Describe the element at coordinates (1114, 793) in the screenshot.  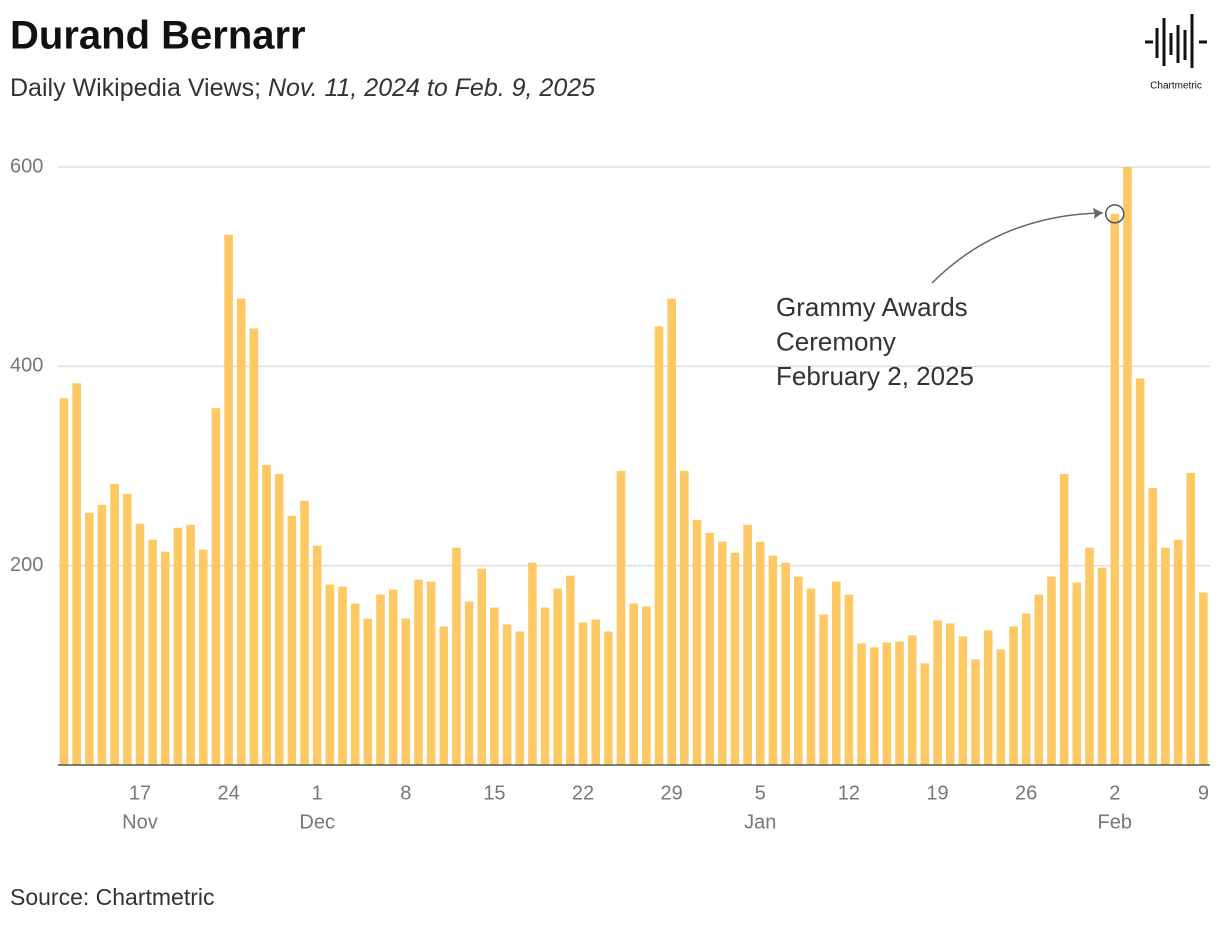
I see `x-tick-label: 2` at that location.